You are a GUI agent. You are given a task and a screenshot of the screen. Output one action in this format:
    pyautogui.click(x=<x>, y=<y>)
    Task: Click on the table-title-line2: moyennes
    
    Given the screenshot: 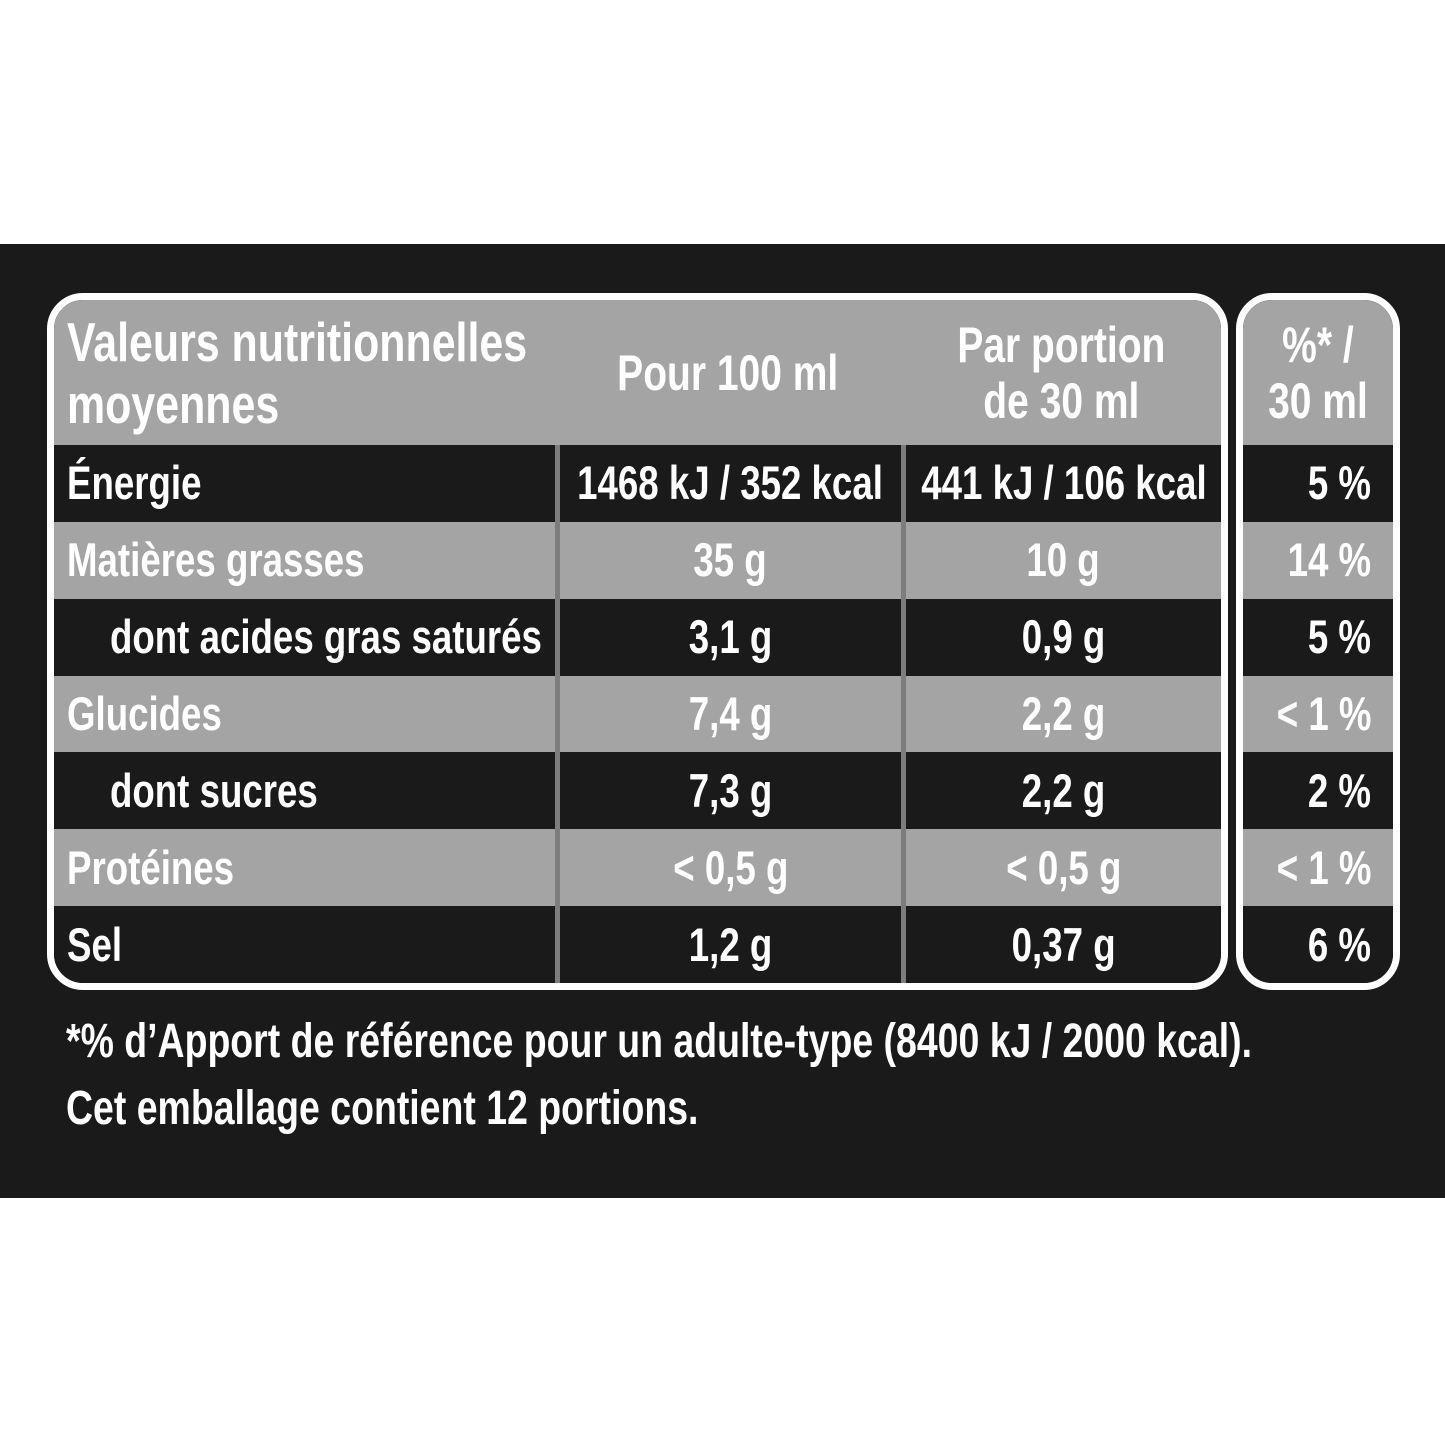 What is the action you would take?
    pyautogui.click(x=173, y=403)
    